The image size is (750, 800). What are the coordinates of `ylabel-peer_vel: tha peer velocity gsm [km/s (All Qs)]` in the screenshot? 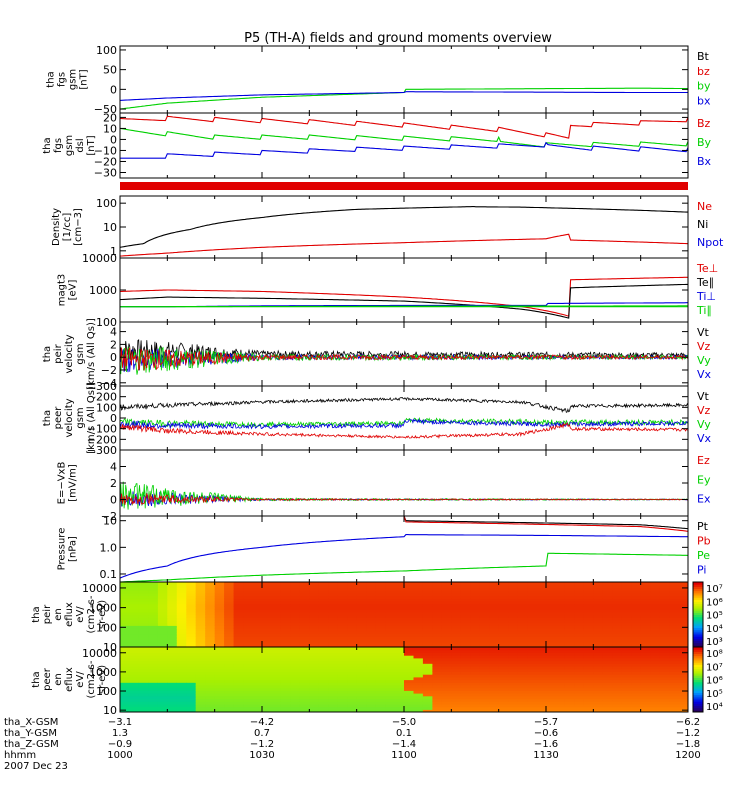 It's located at (69, 418).